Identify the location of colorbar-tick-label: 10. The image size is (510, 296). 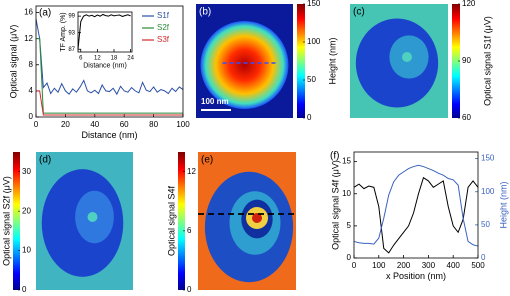
(26, 250).